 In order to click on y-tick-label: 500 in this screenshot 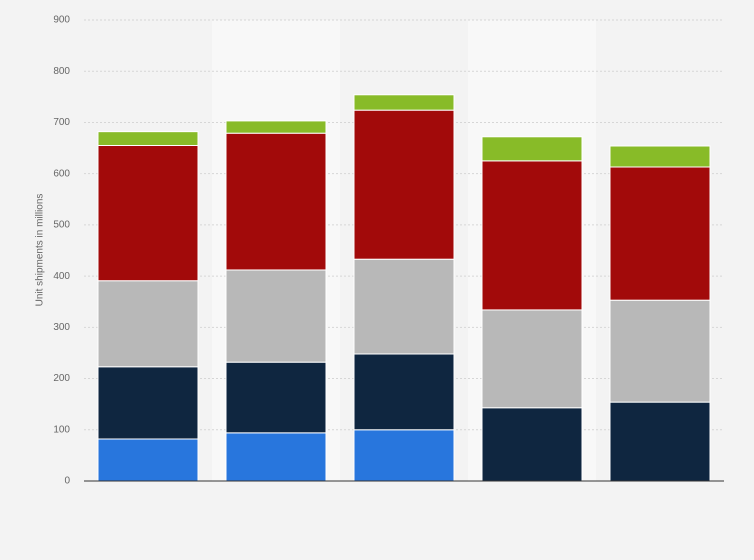, I will do `click(61, 225)`.